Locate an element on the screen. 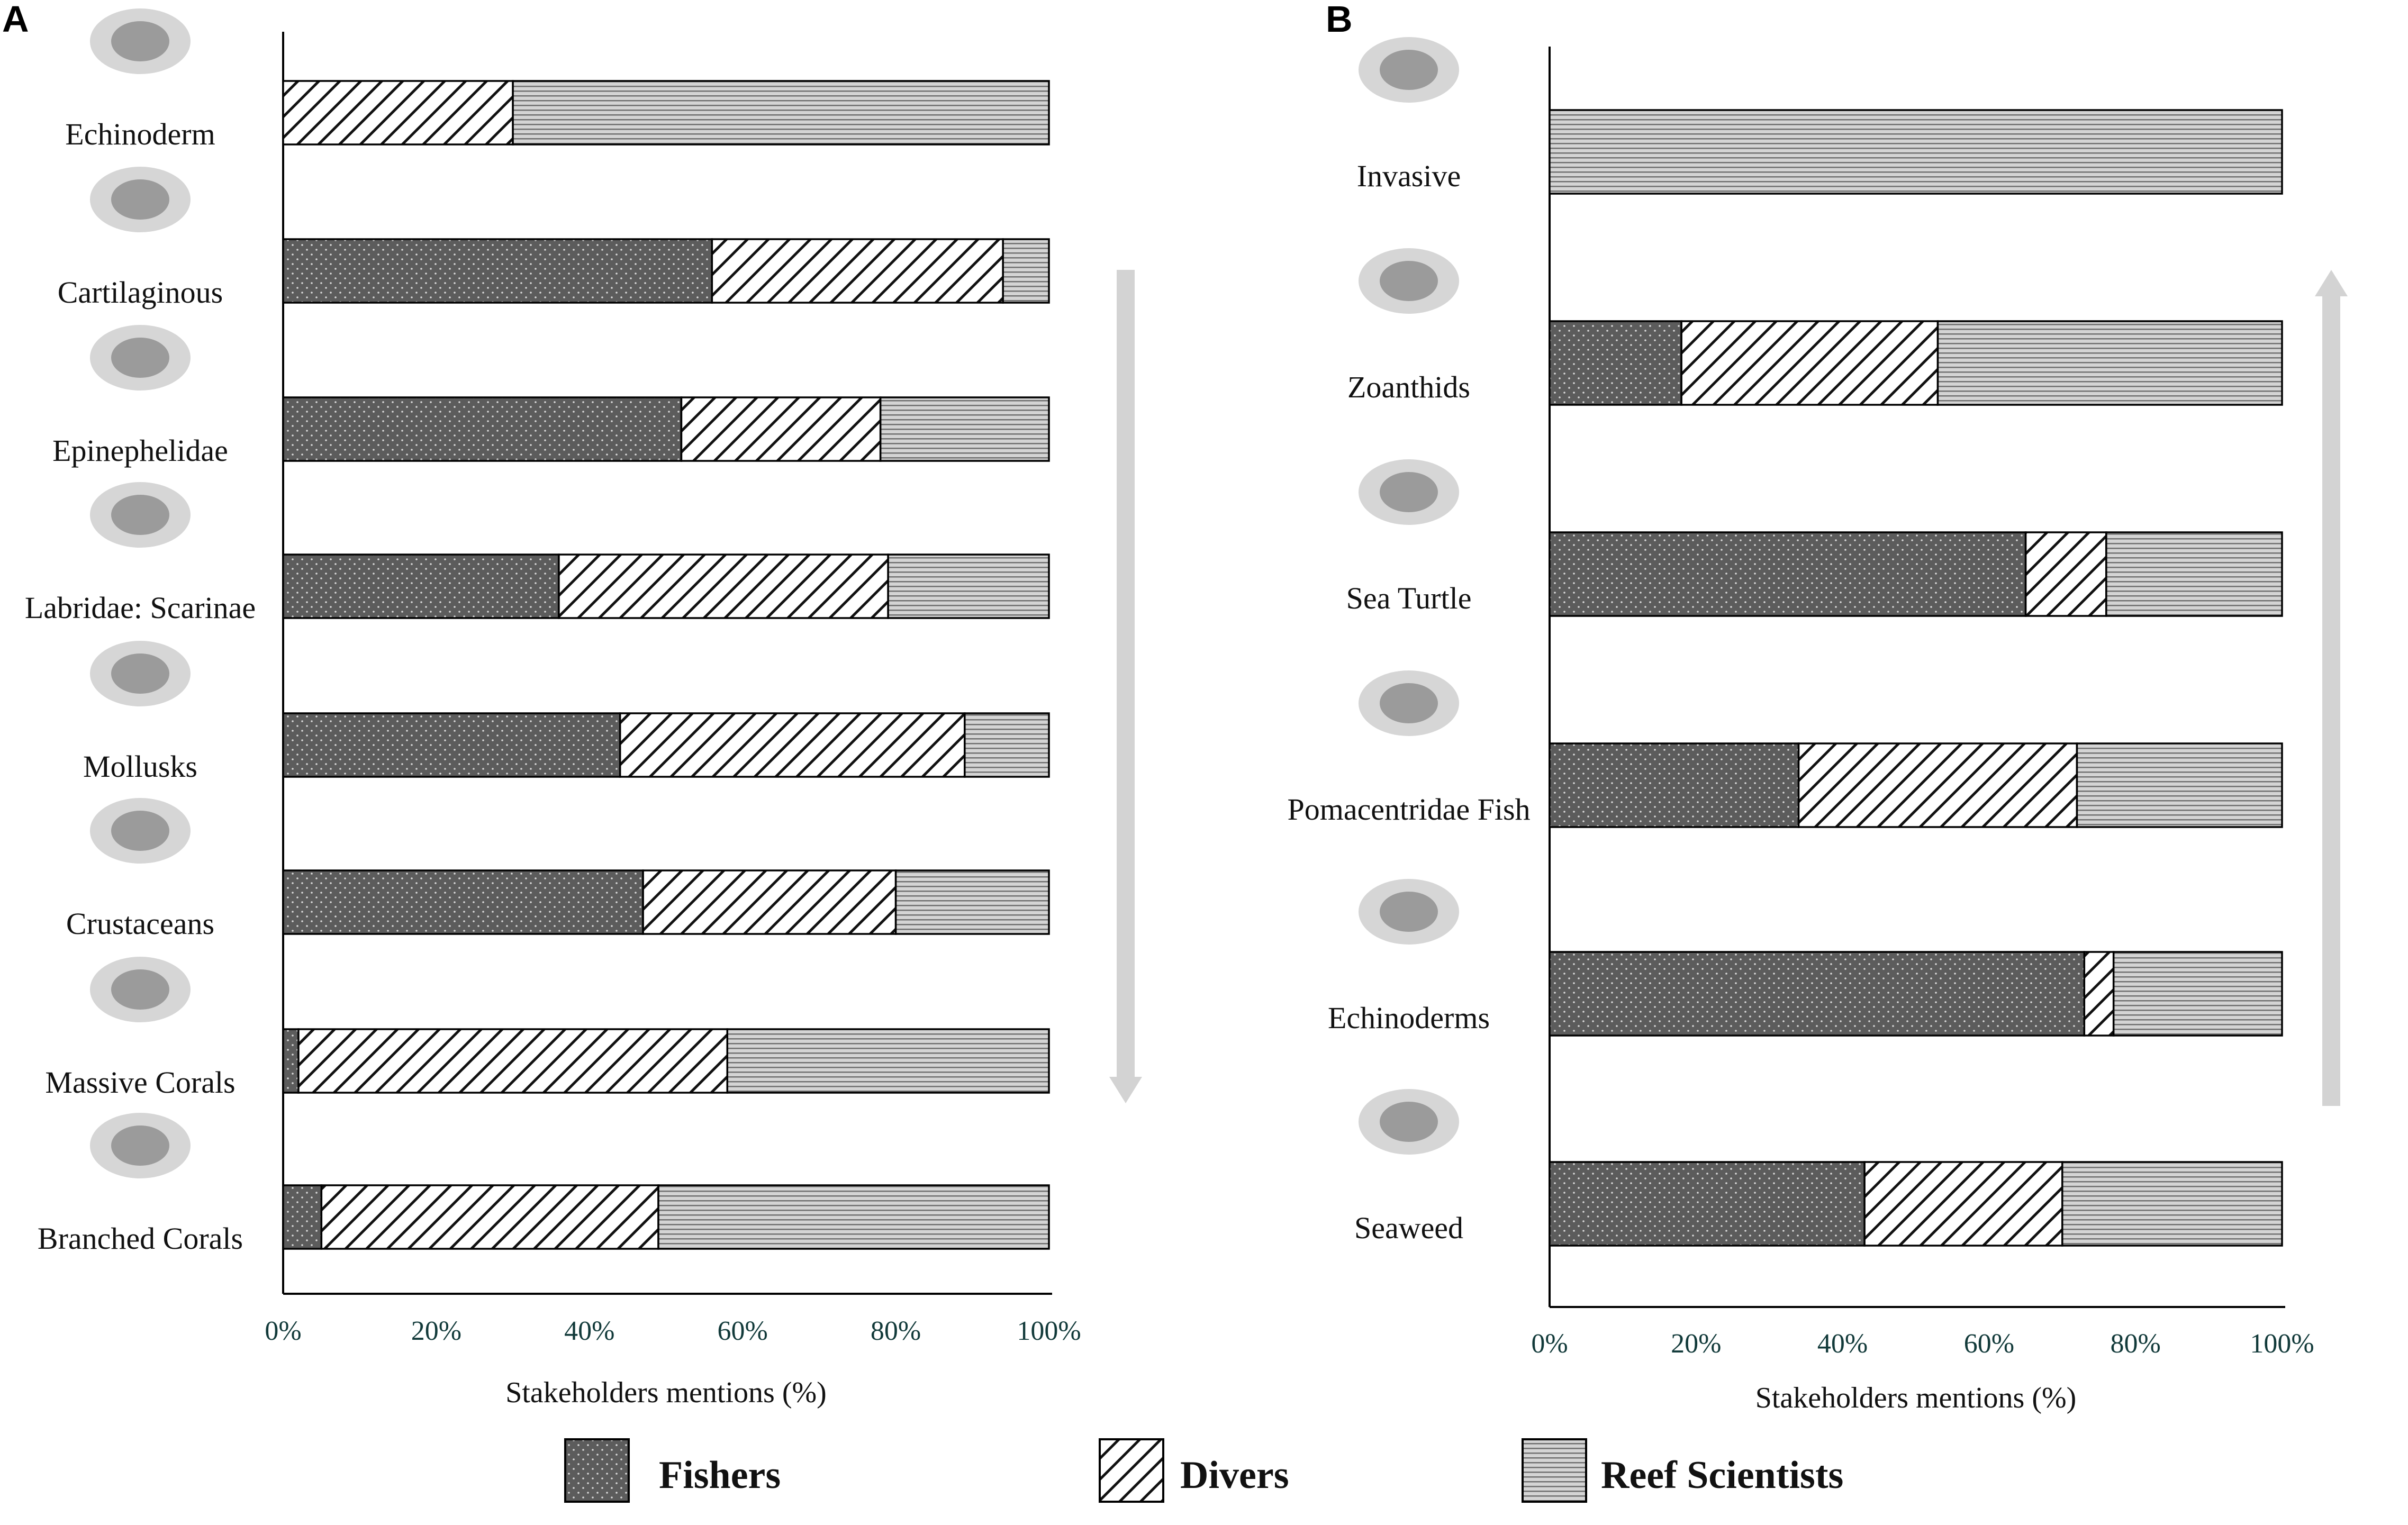 The image size is (2408, 1525). category-label: Echinoderms is located at coordinates (1409, 1018).